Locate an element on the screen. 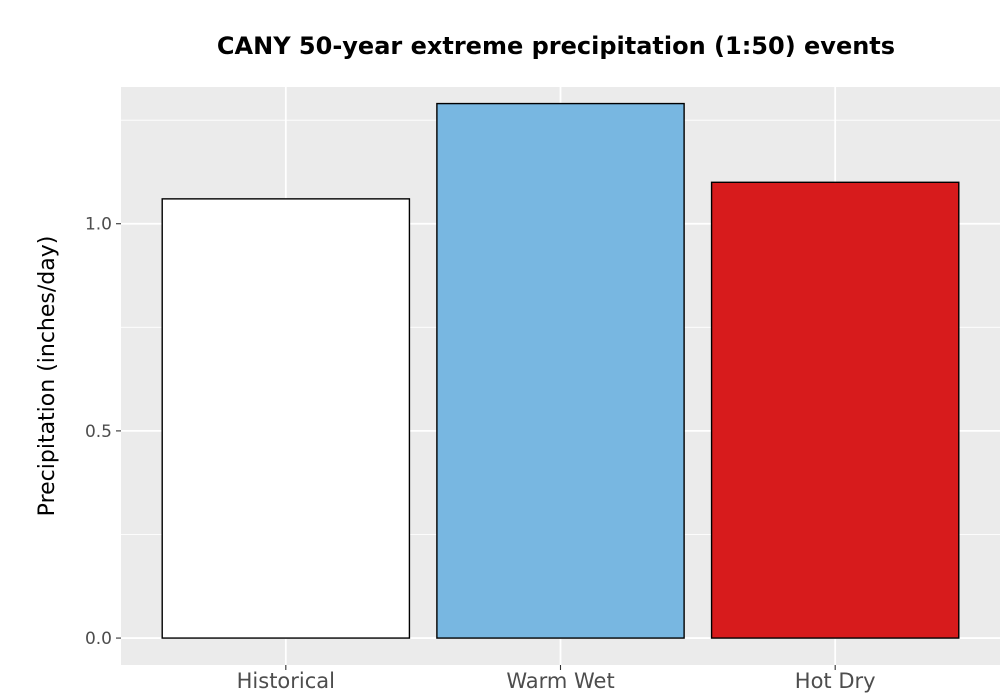 This screenshot has width=1000, height=700. x-tick-label: Hot Dry is located at coordinates (835, 681).